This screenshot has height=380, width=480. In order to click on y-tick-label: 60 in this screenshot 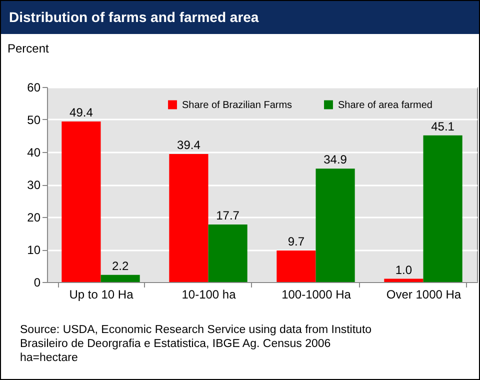, I will do `click(34, 87)`.